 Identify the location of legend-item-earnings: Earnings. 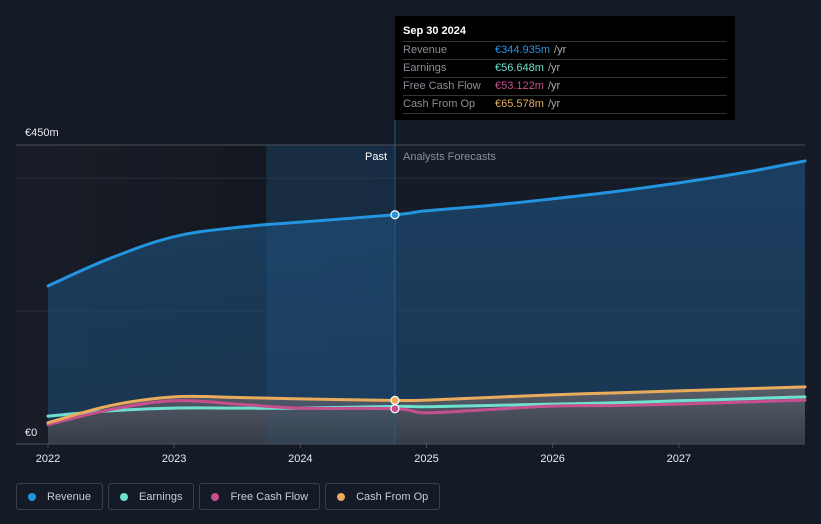
(151, 496).